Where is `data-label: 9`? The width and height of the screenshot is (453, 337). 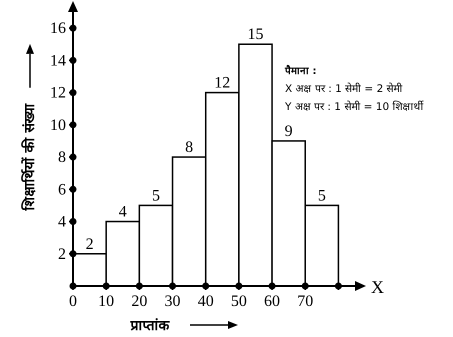 data-label: 9 is located at coordinates (288, 131).